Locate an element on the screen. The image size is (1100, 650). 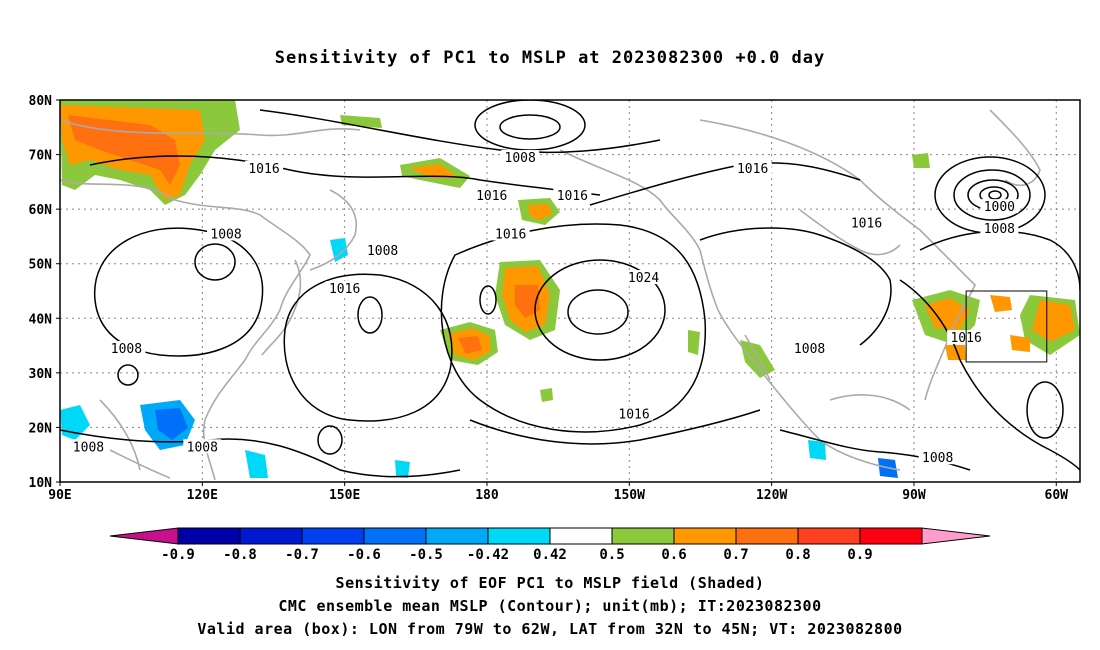
shade-atl-orange is located at coordinates (947, 314).